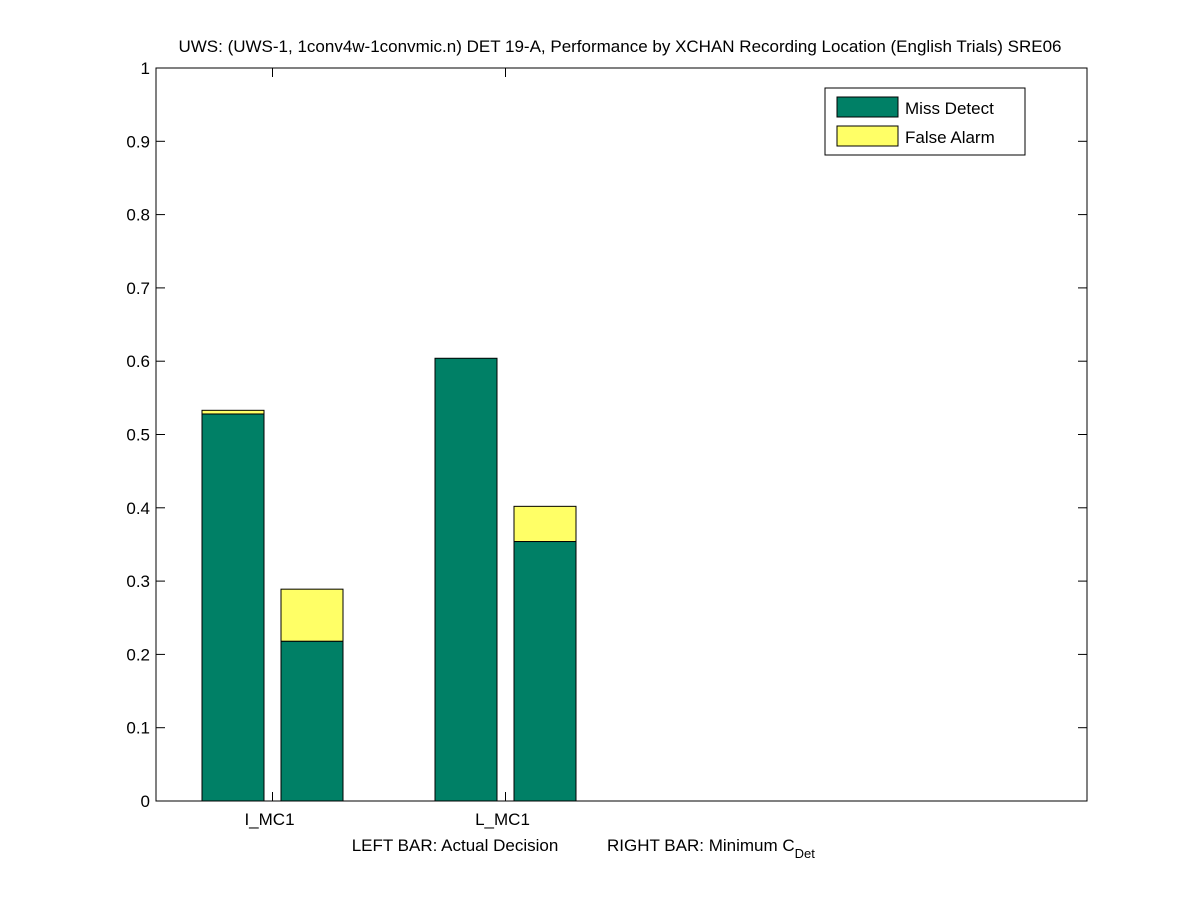 This screenshot has width=1201, height=900. I want to click on y-tick-label: 0.4, so click(138, 508).